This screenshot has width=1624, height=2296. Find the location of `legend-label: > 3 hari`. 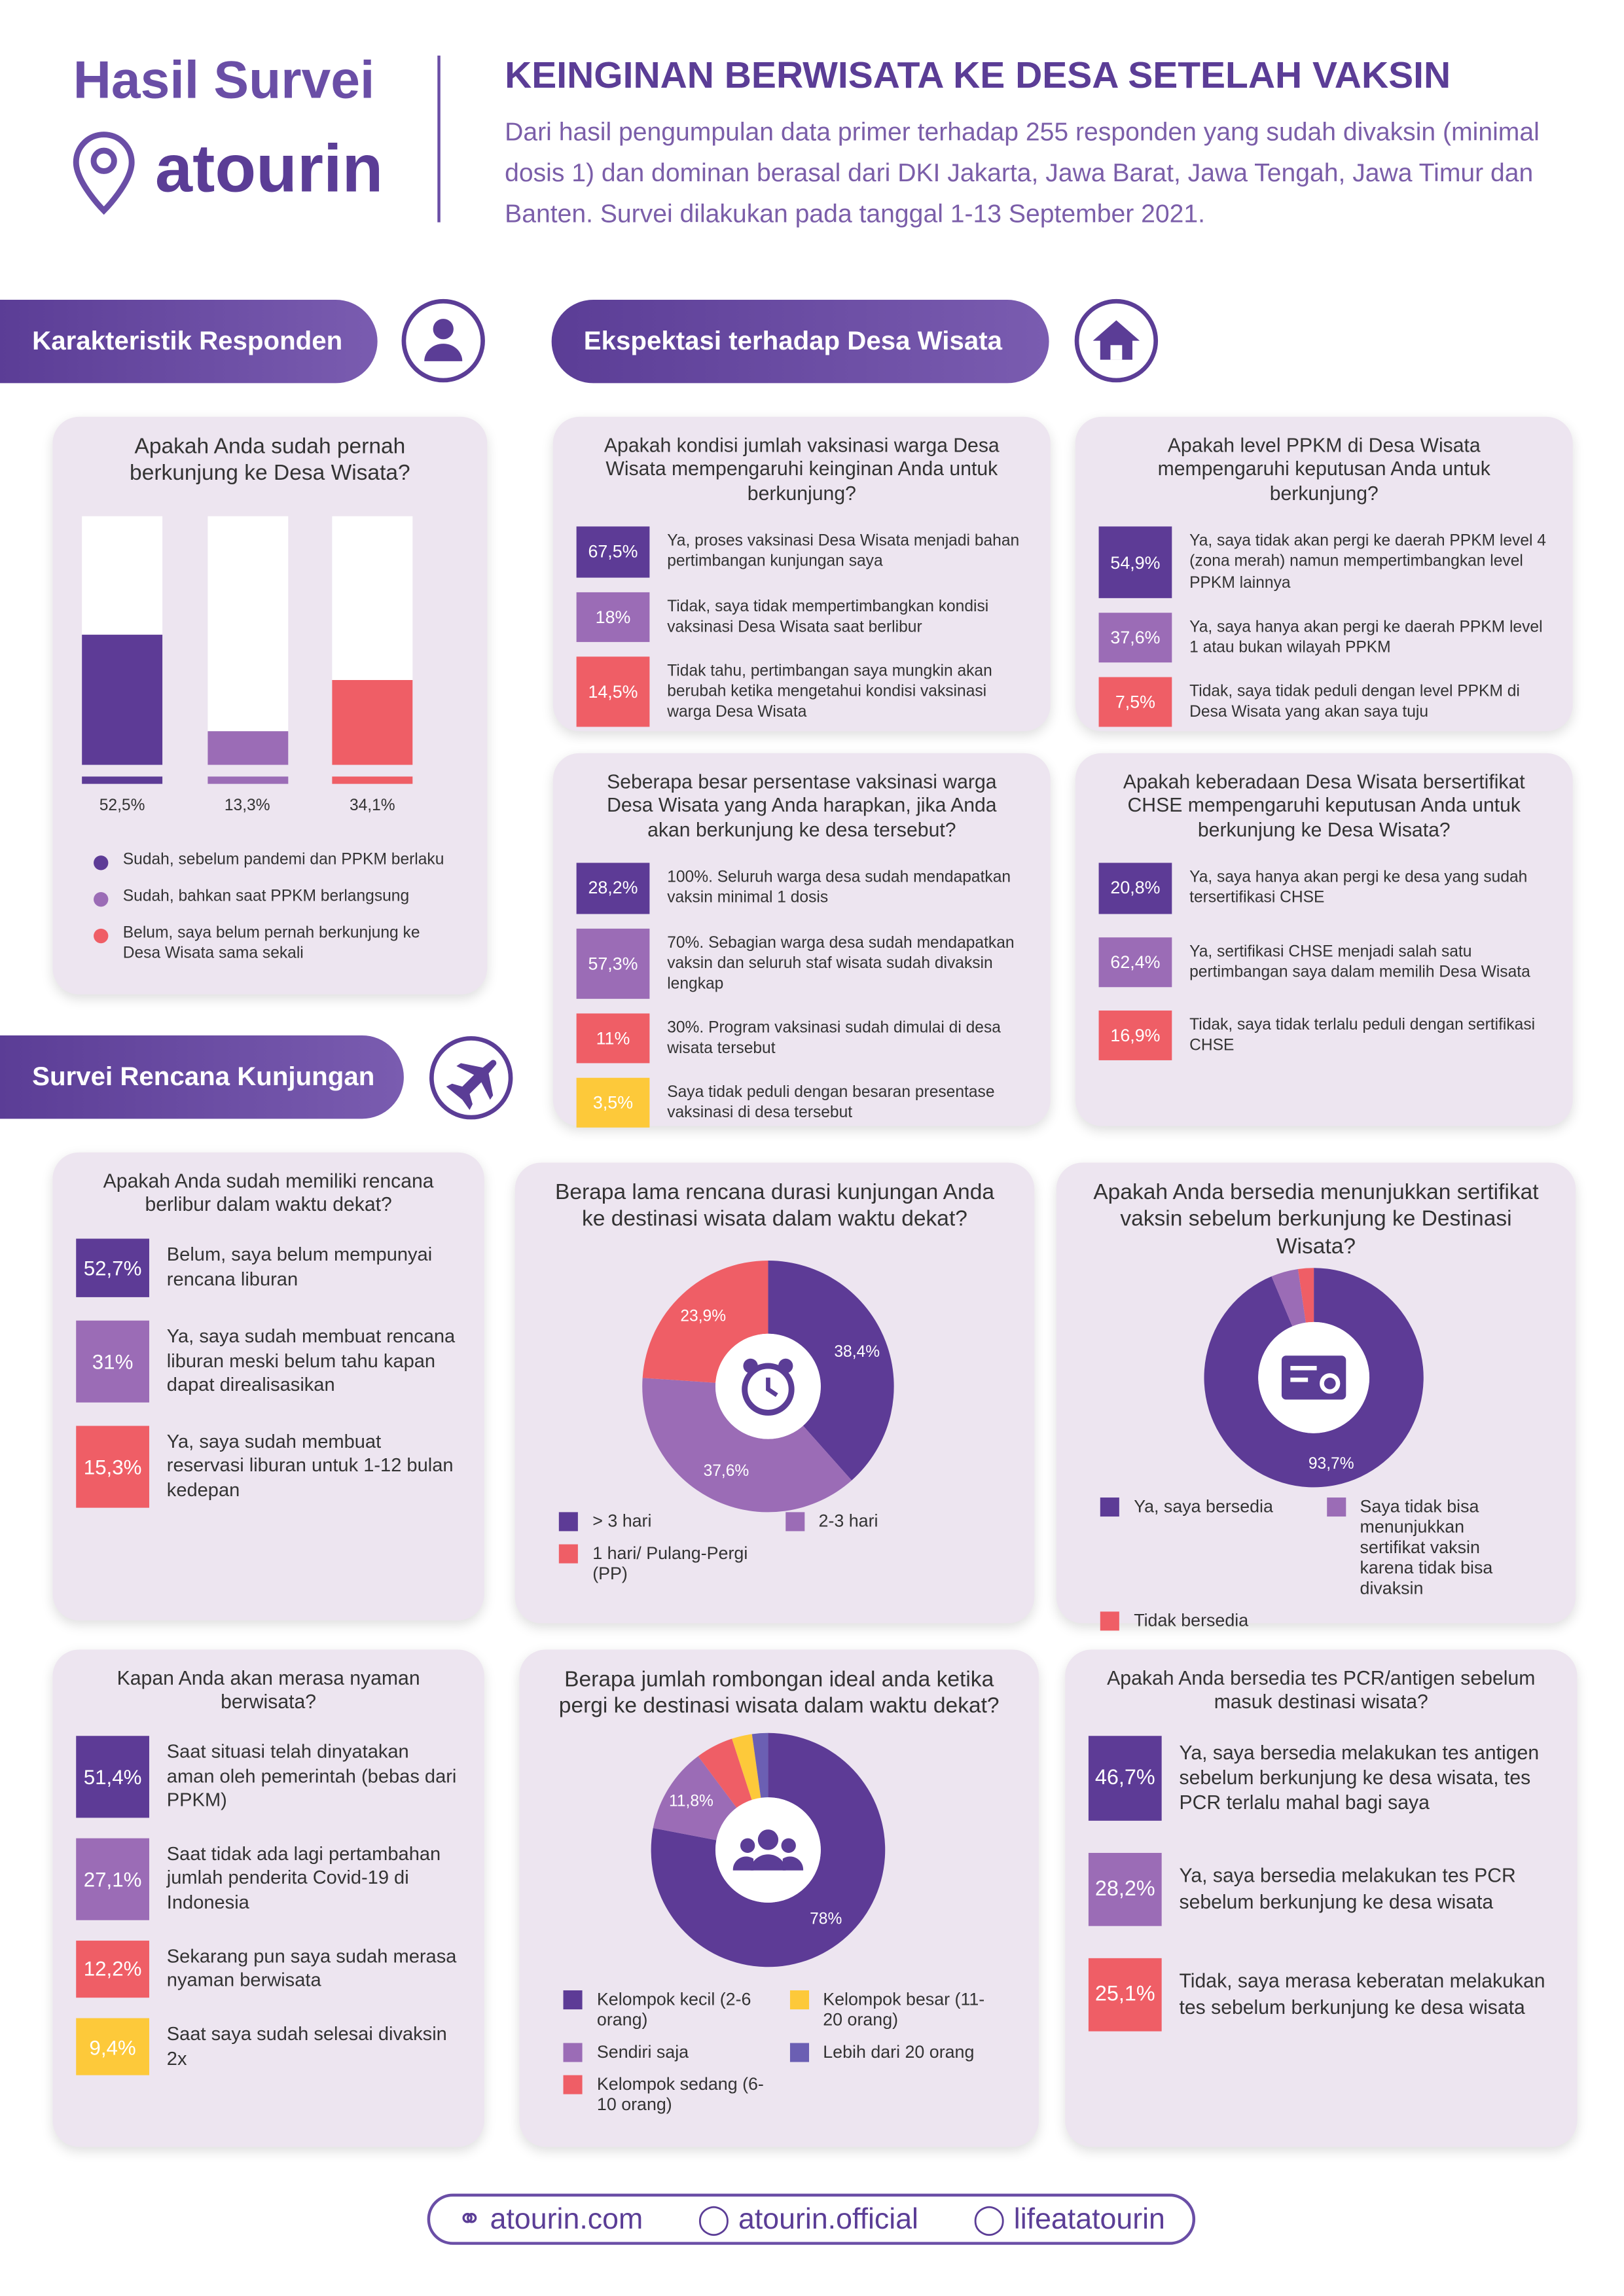

legend-label: > 3 hari is located at coordinates (622, 1521).